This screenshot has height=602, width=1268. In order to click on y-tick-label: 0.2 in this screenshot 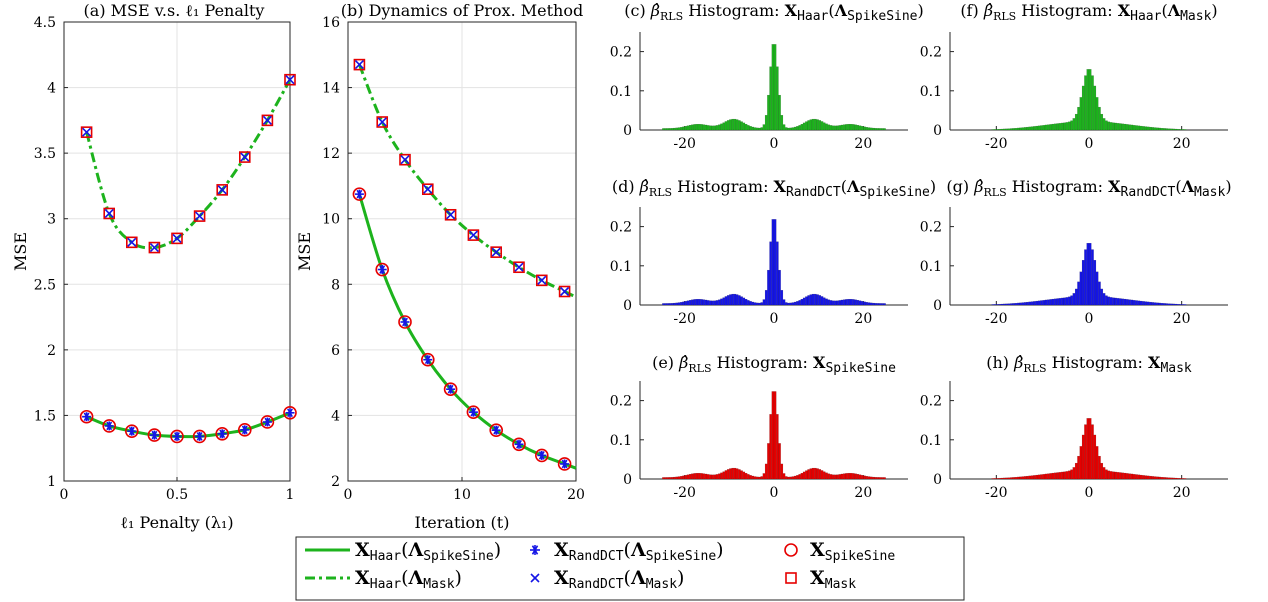, I will do `click(931, 228)`.